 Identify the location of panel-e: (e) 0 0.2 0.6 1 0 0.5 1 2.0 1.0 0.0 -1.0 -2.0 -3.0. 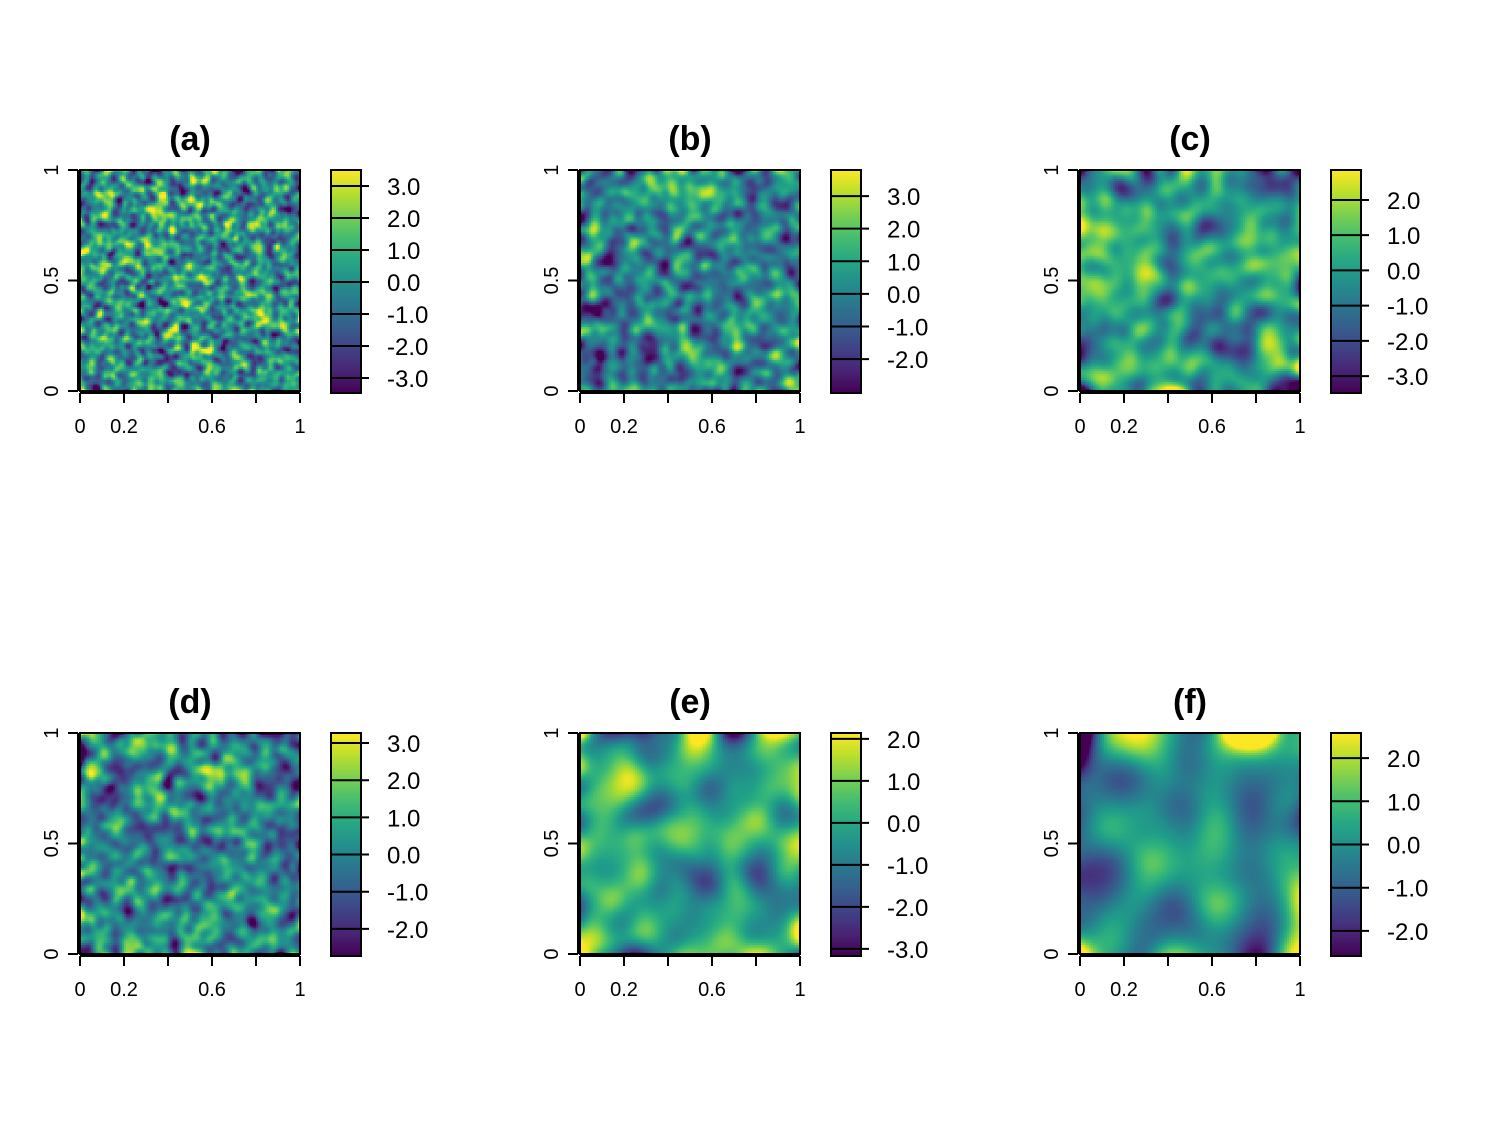
(734, 842).